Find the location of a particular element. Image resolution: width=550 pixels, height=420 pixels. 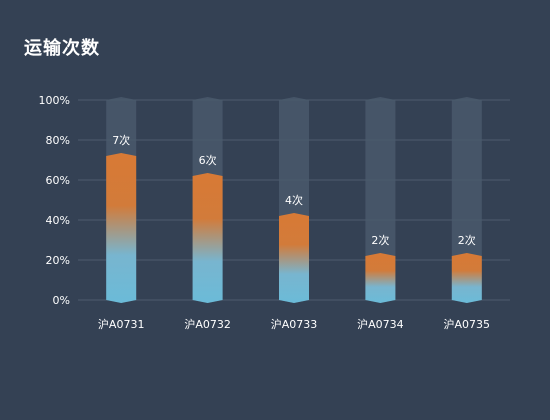

y-tick-label: 20% is located at coordinates (58, 260).